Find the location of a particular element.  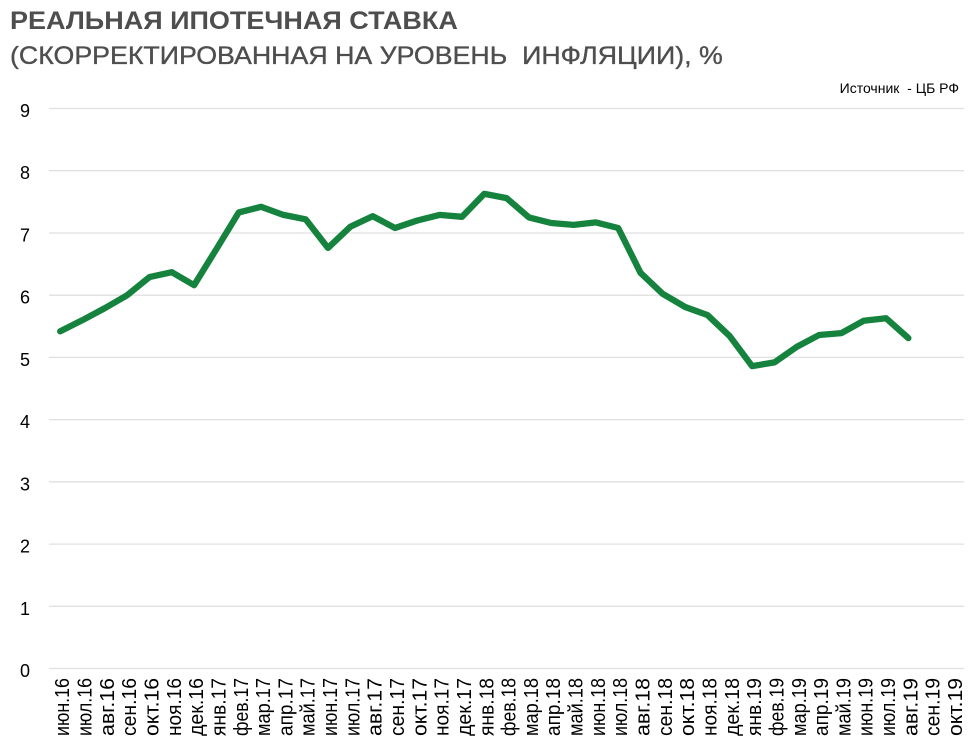

svg-text: мар.18 is located at coordinates (532, 707).